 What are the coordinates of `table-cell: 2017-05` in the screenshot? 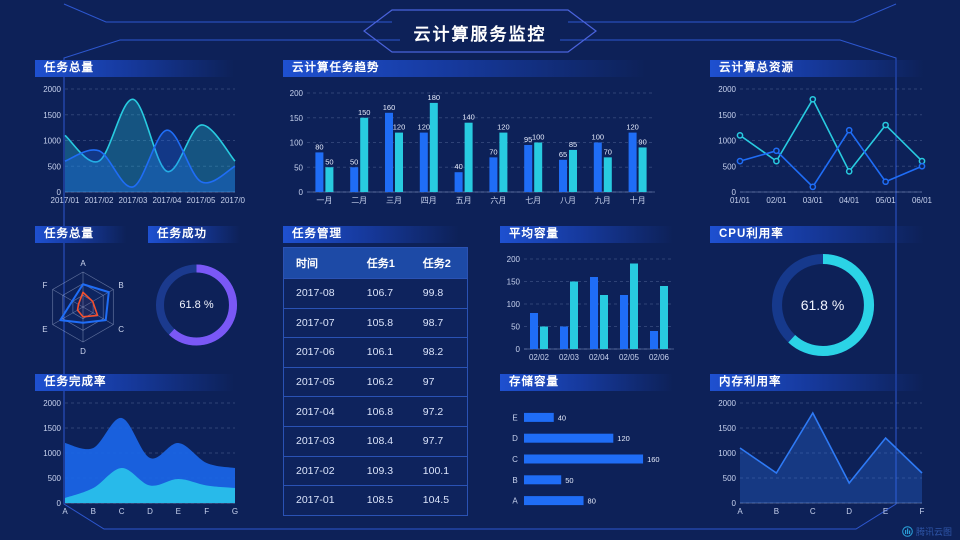 It's located at (319, 381).